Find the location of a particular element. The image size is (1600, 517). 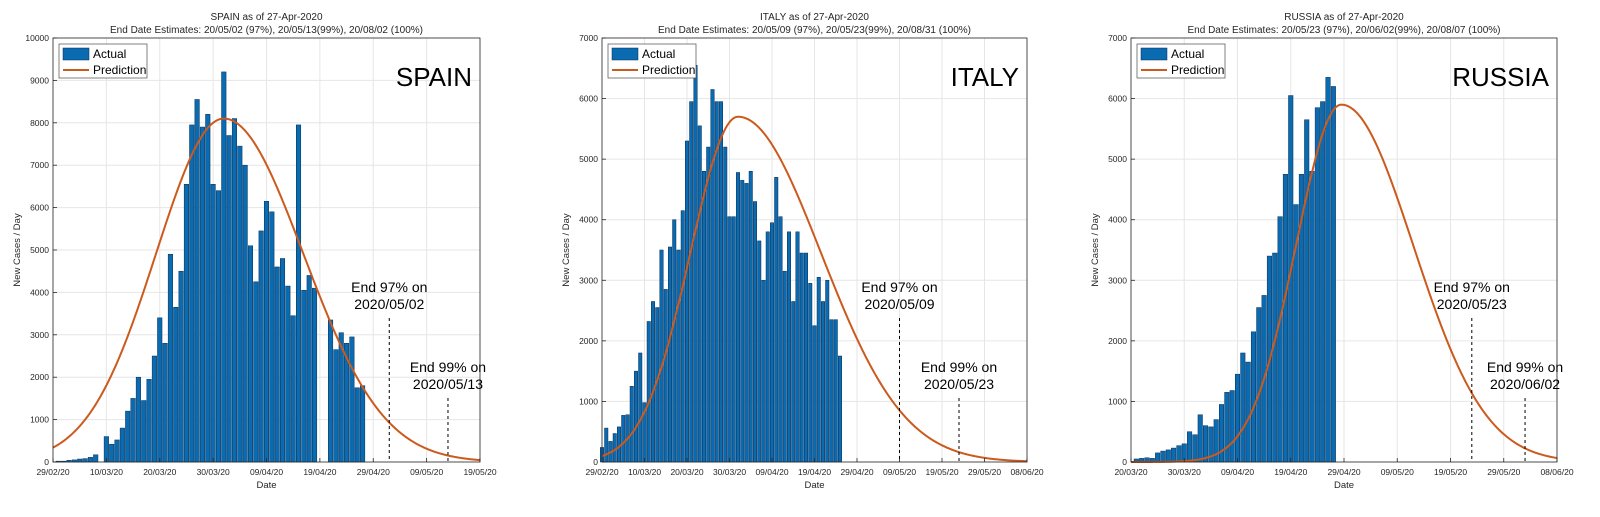

x-tick-label: 29/04/20 is located at coordinates (373, 472).